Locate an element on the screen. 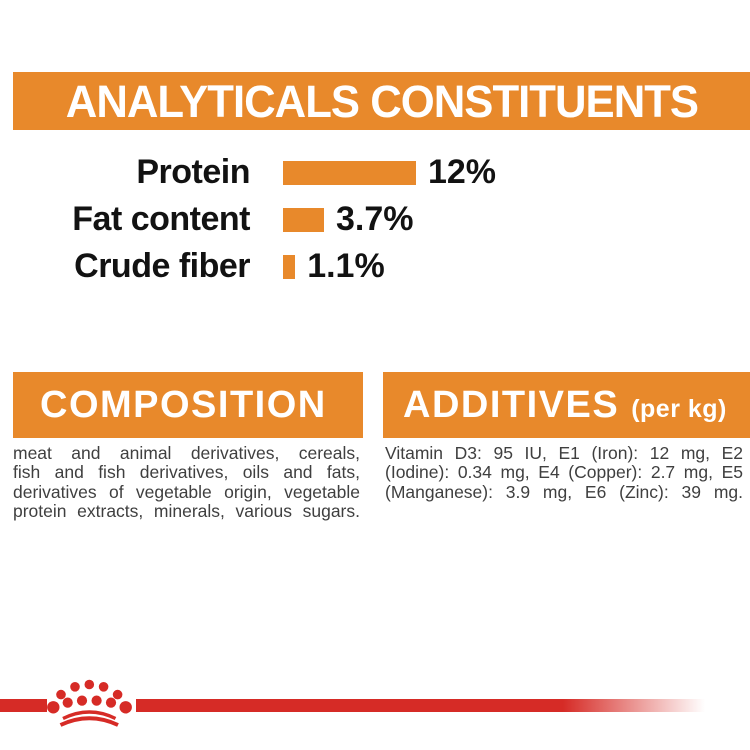  footer-rule-left is located at coordinates (23, 705).